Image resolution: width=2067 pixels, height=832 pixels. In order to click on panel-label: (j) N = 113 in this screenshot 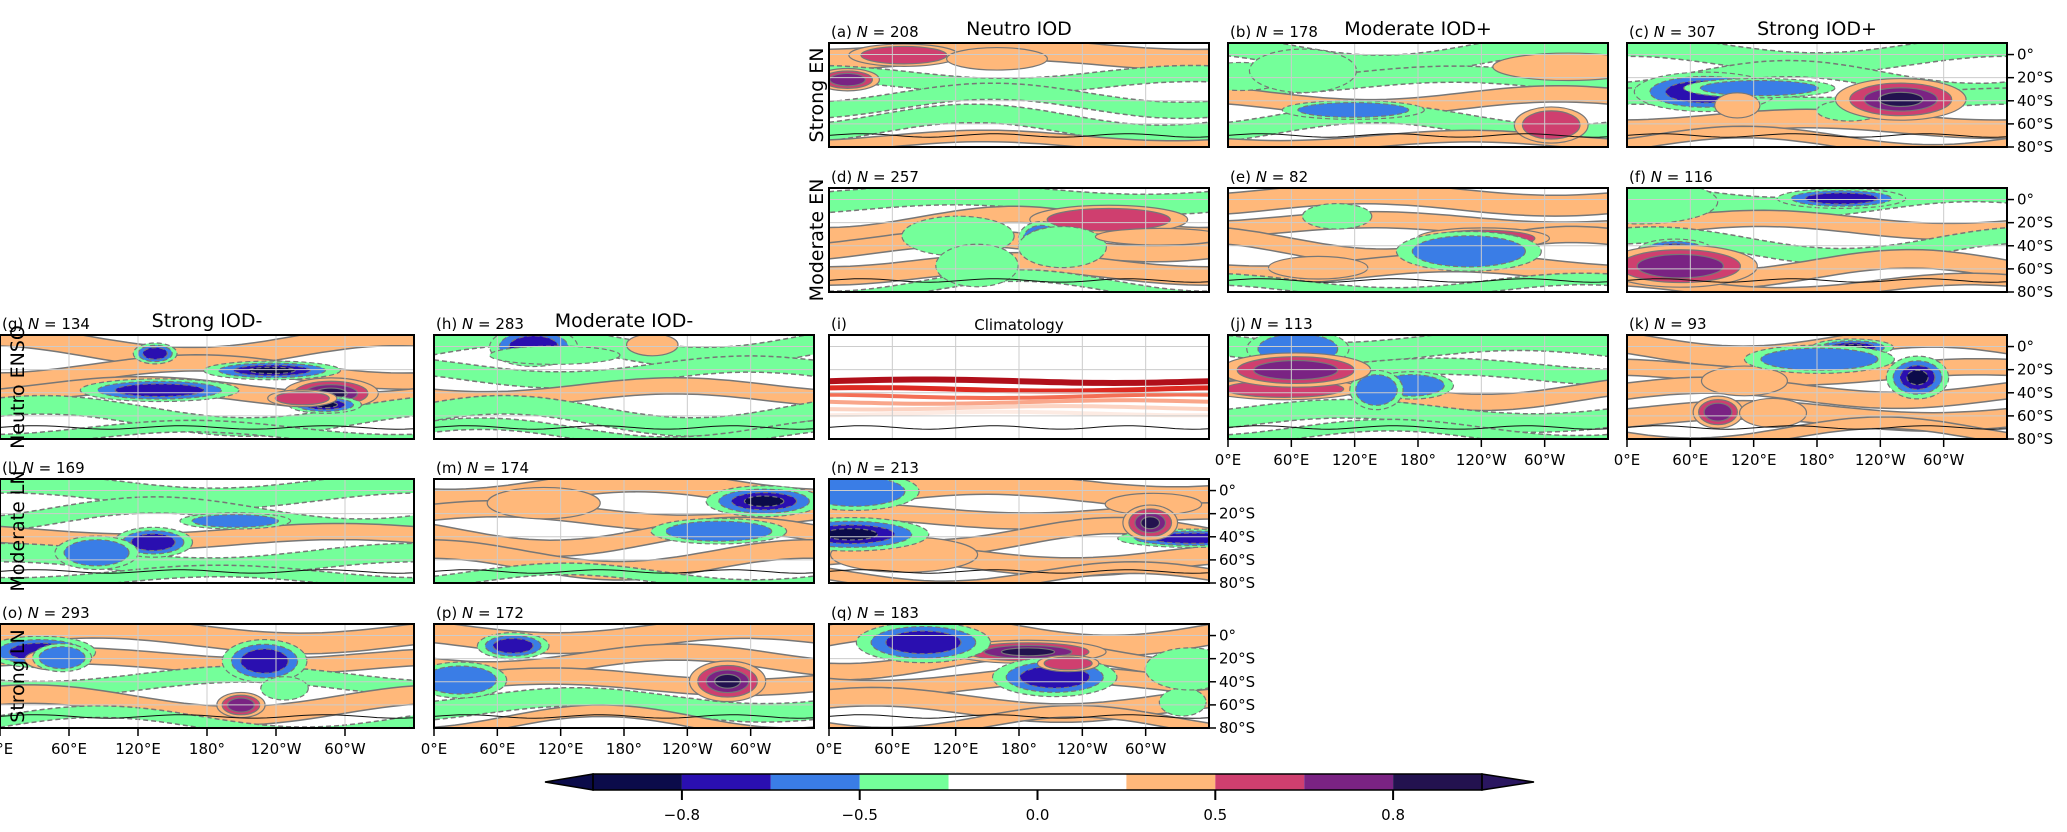, I will do `click(1271, 324)`.